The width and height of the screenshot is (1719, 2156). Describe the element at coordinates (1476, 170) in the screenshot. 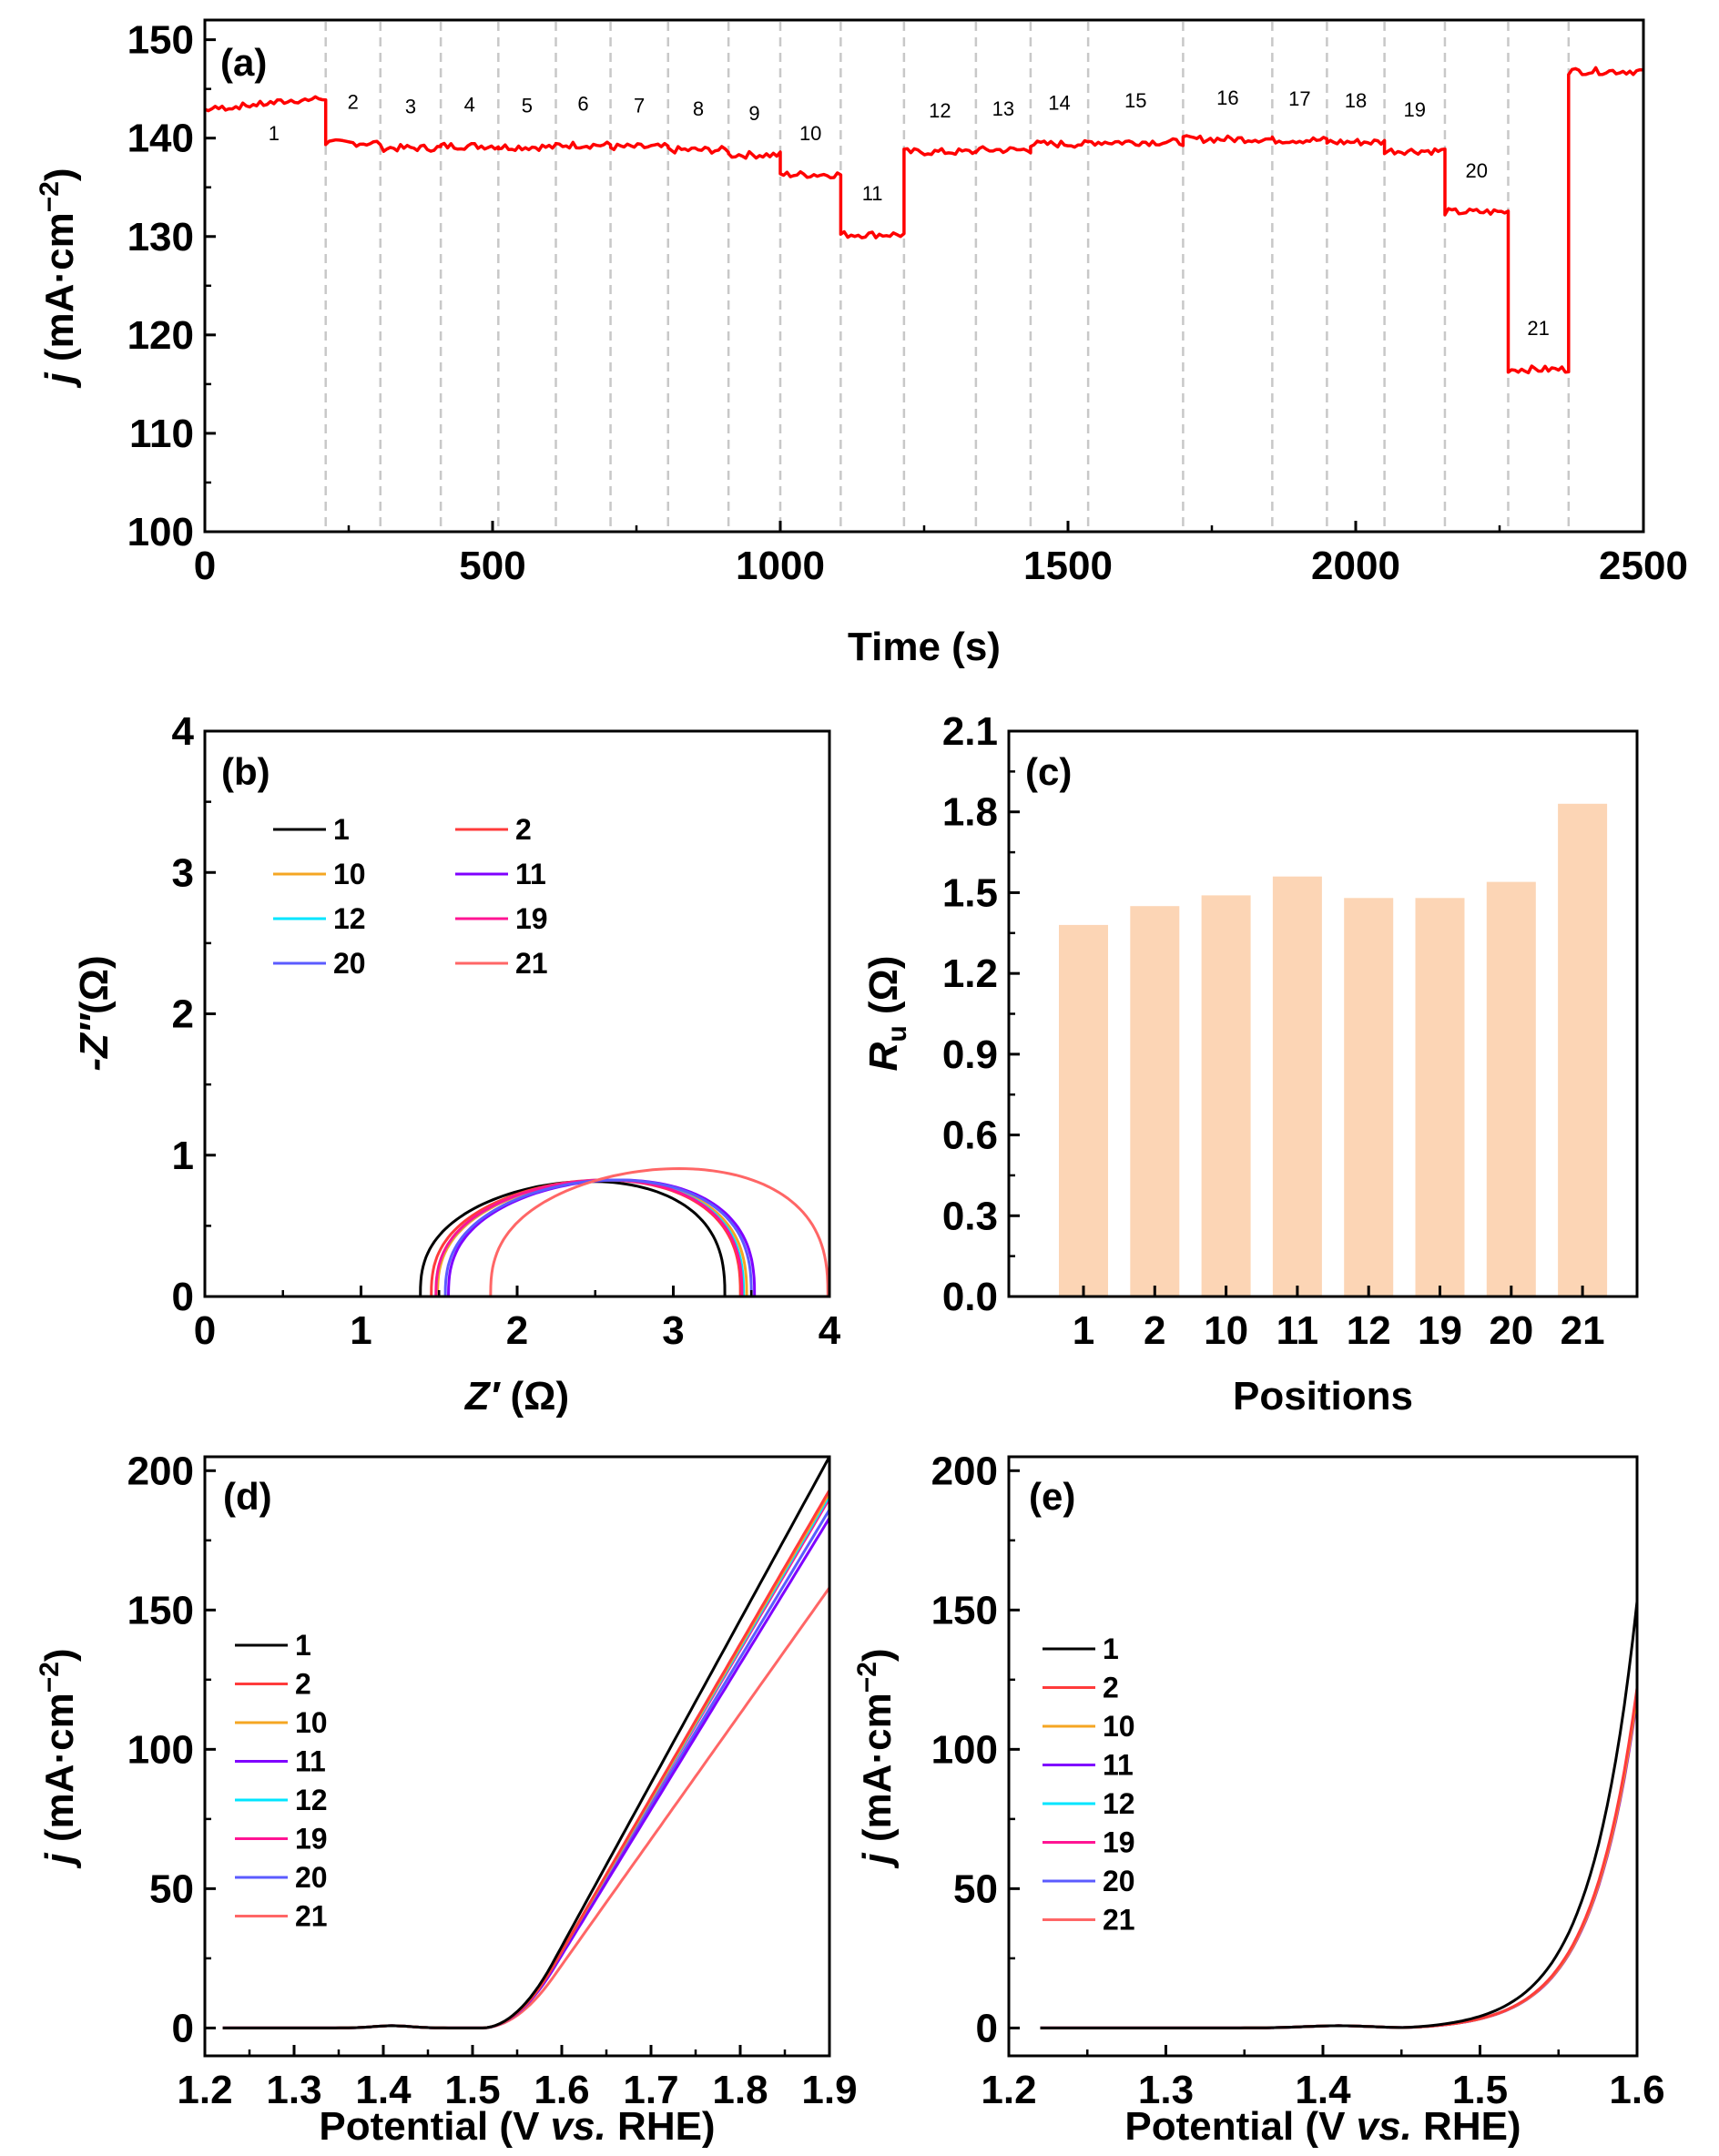

I see `panel-a-position-label: 20` at that location.